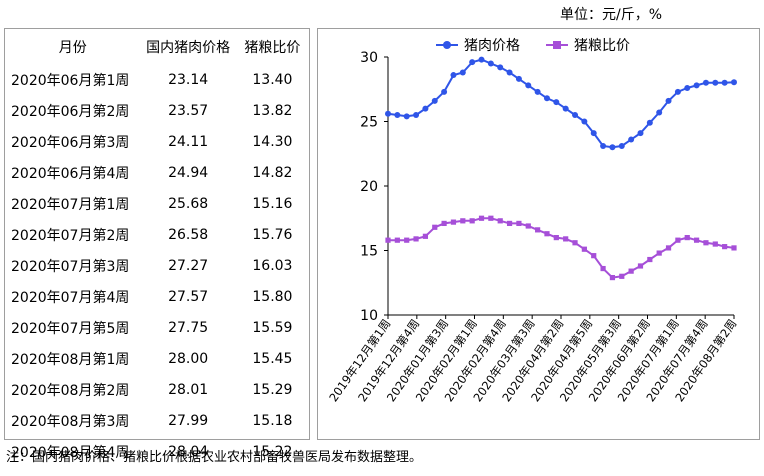 The image size is (764, 476). What do you see at coordinates (70, 173) in the screenshot?
I see `cell-period: 2020年06月第4周` at bounding box center [70, 173].